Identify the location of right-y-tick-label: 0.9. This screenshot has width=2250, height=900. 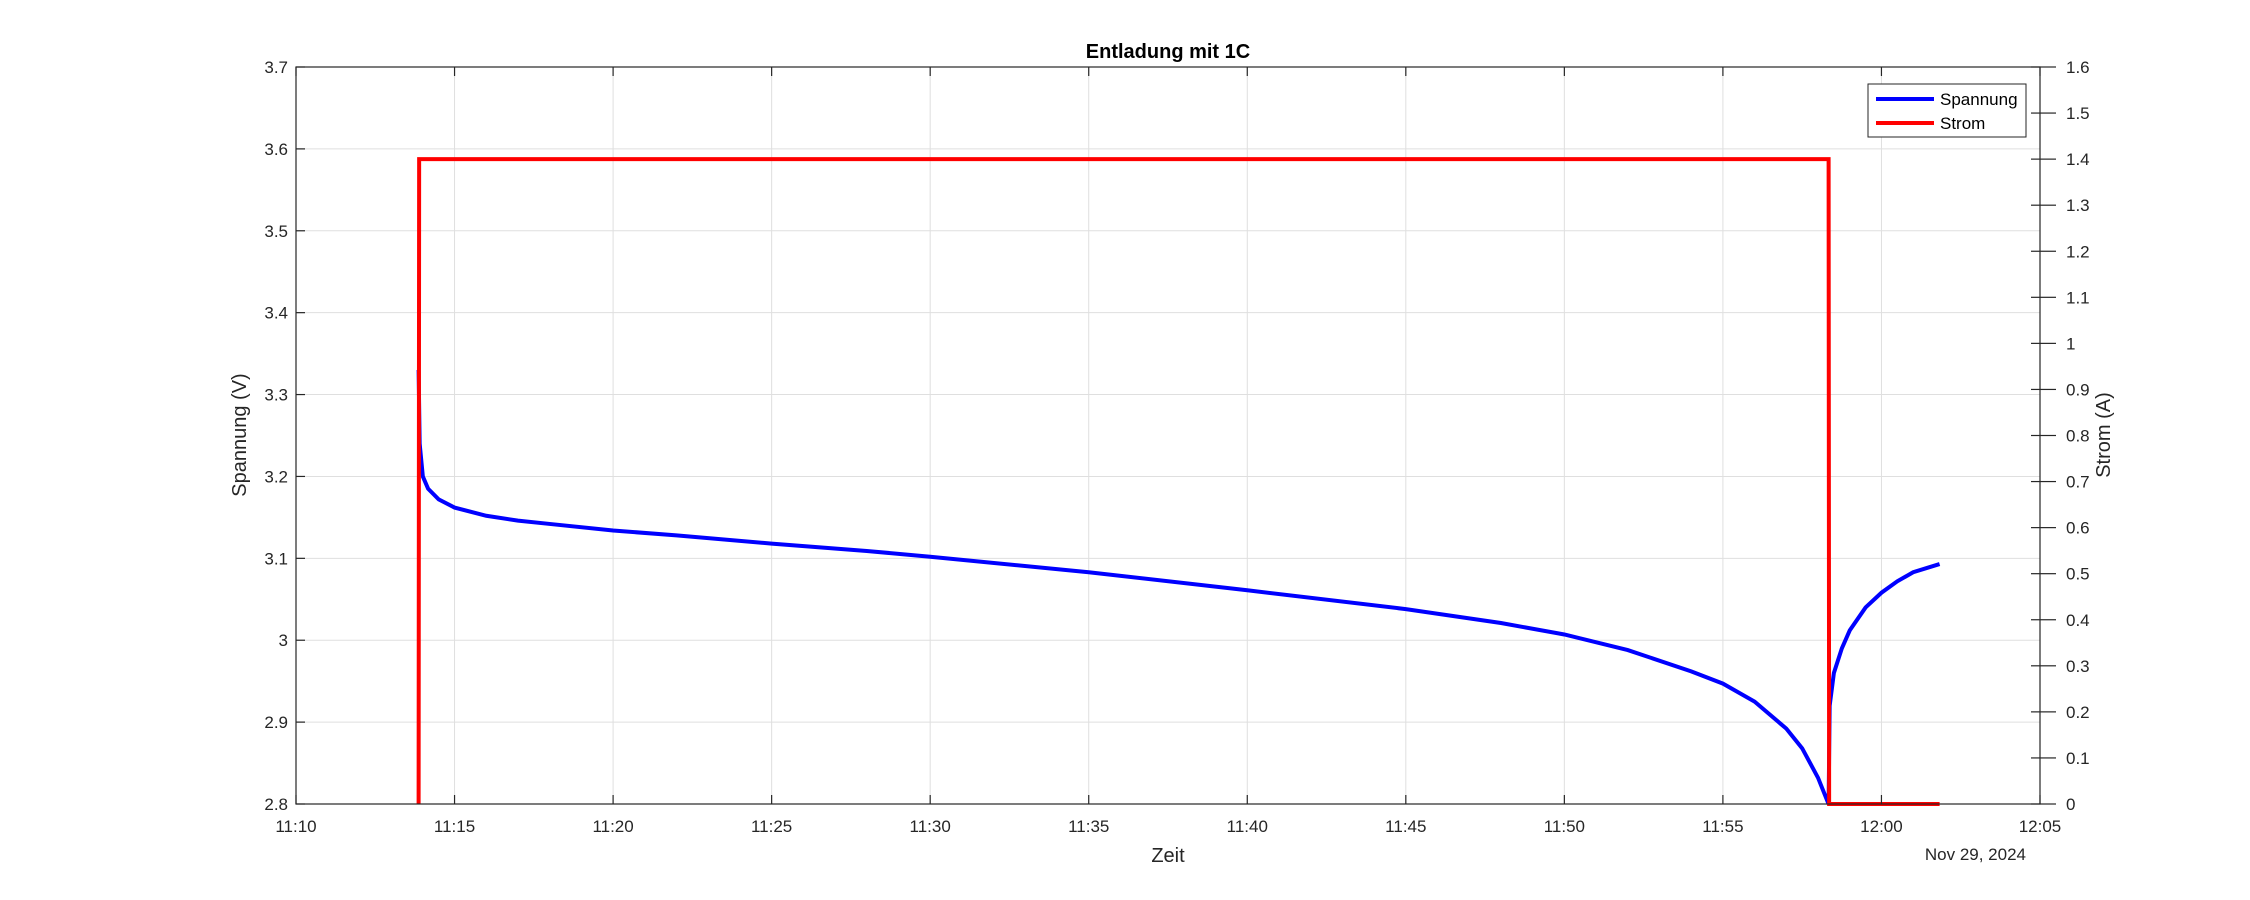
(2078, 389).